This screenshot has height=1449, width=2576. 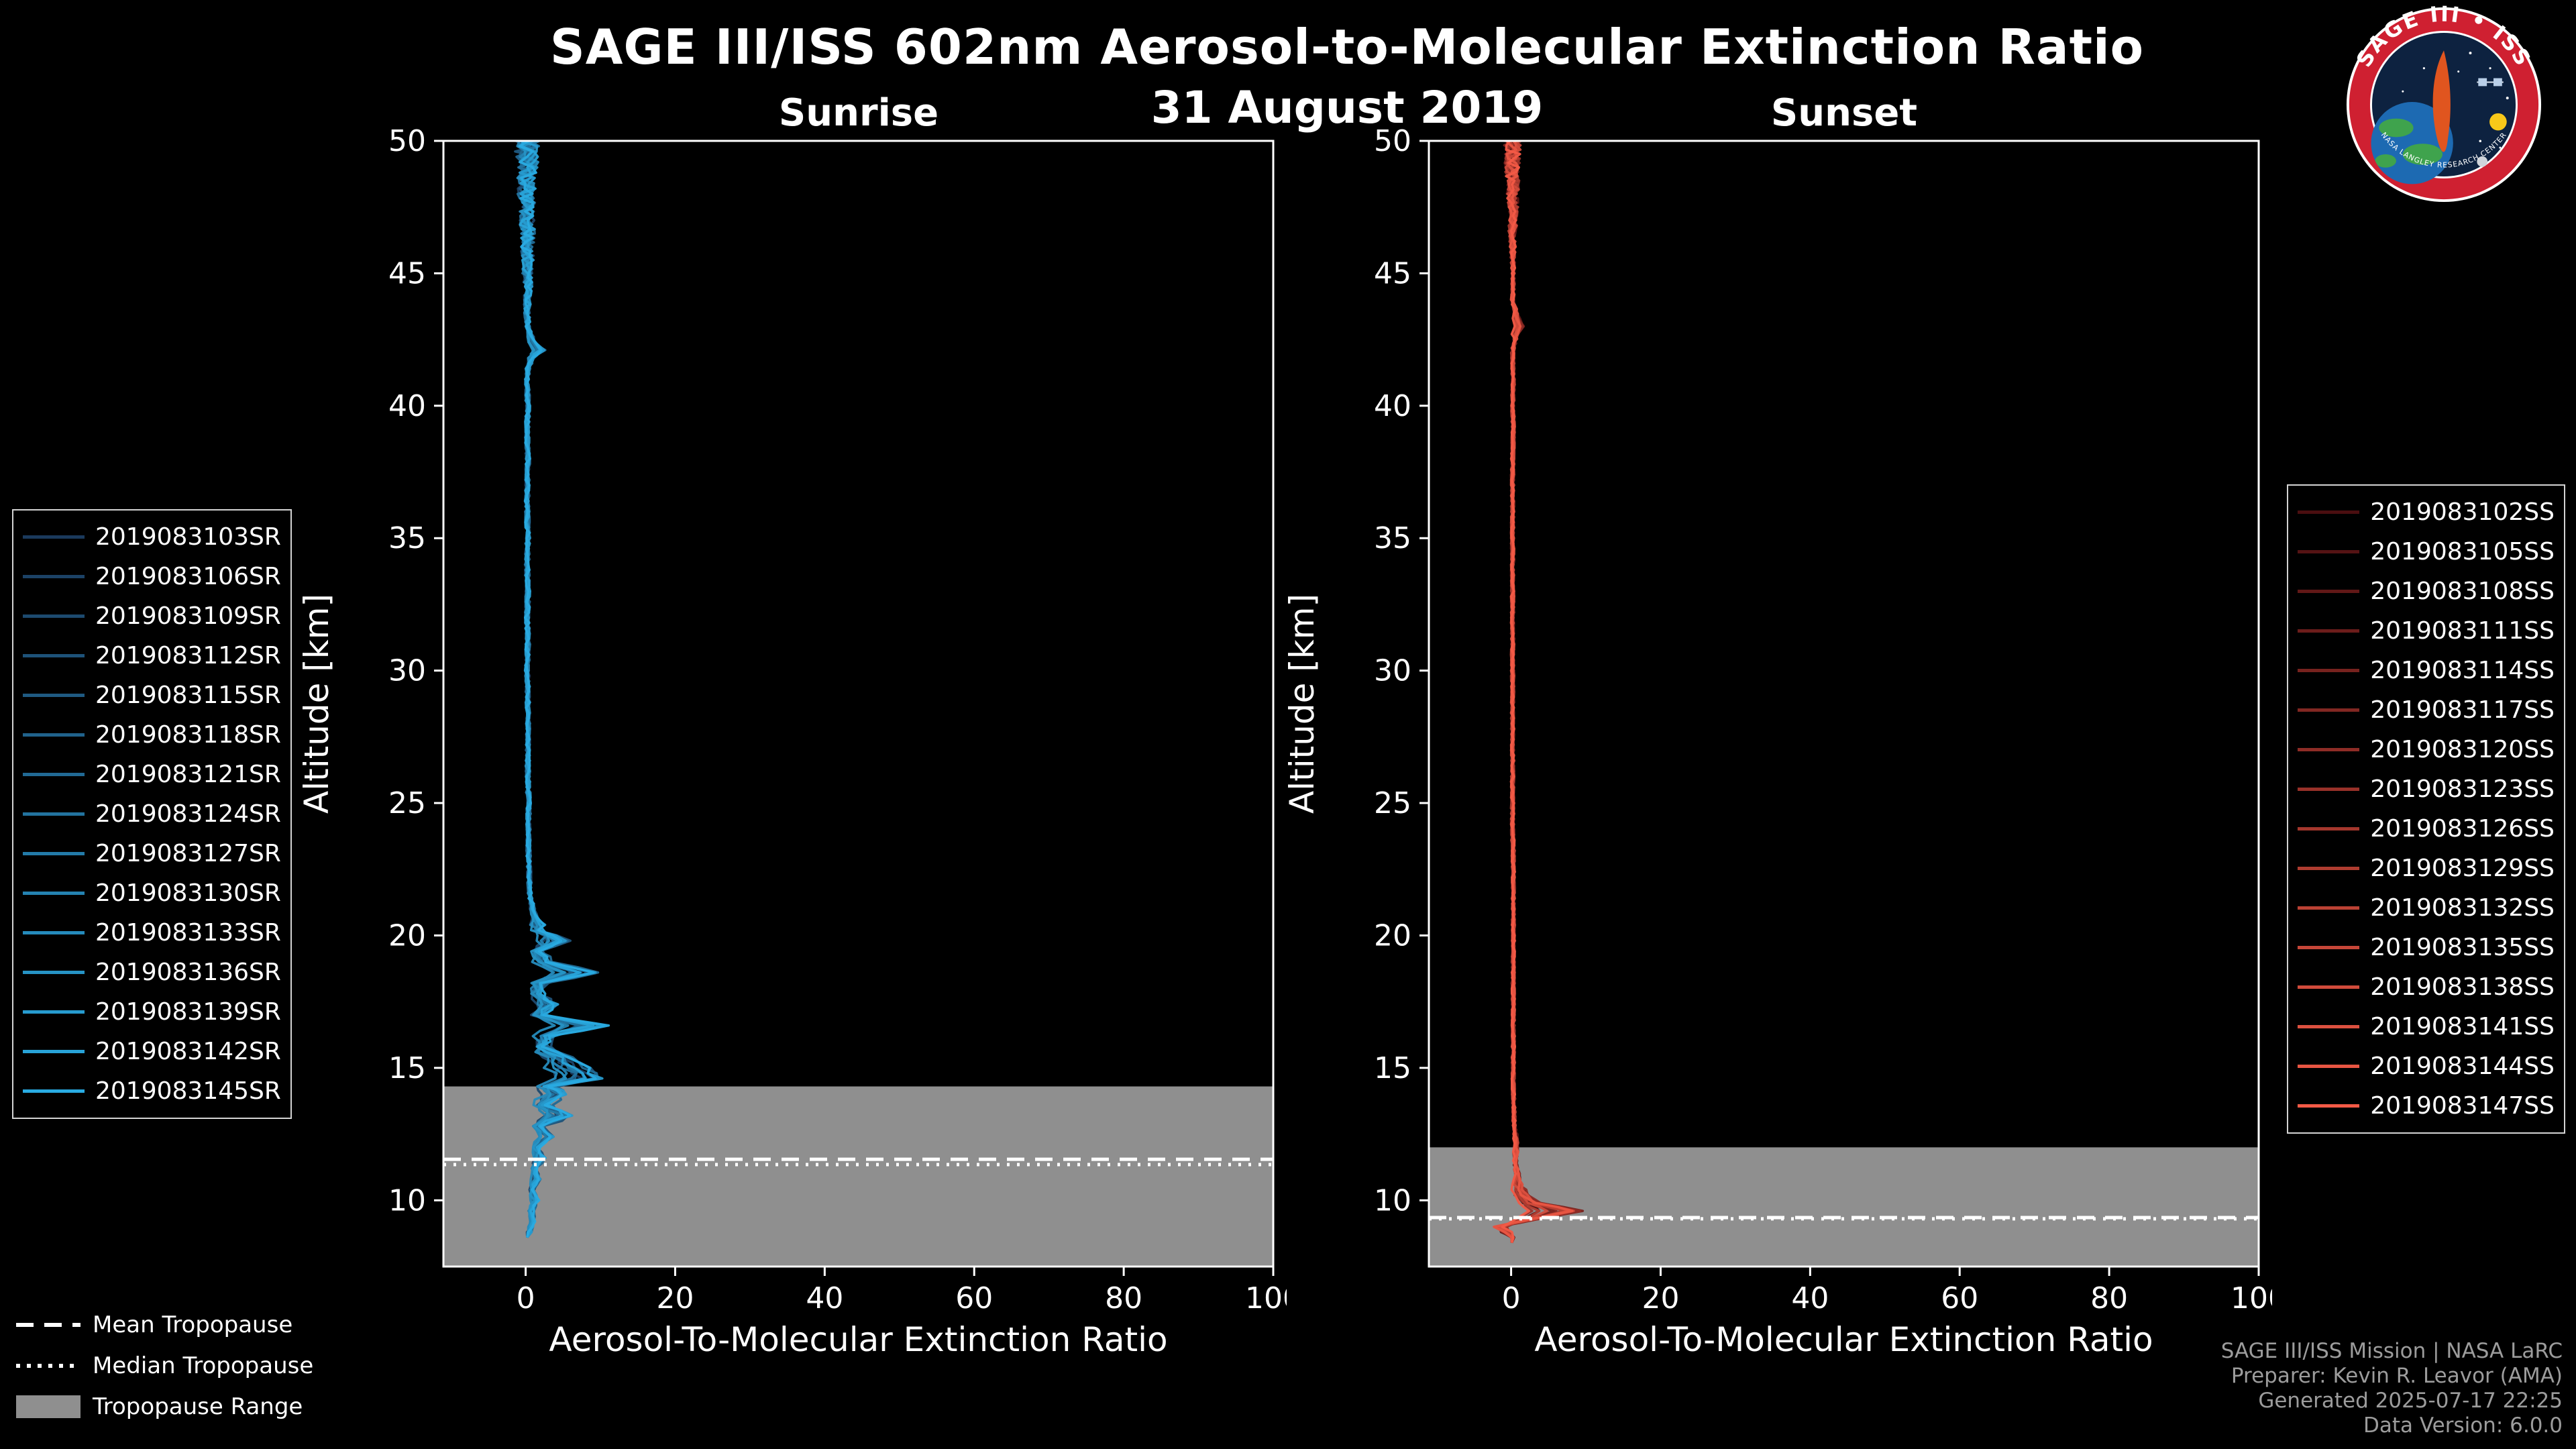 What do you see at coordinates (407, 273) in the screenshot?
I see `y-tick-label: 45` at bounding box center [407, 273].